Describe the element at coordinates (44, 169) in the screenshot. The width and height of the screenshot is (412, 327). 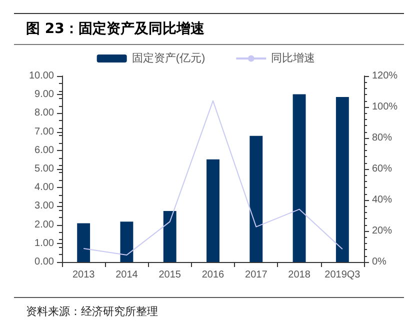
I see `y-tick-label: 5.00` at that location.